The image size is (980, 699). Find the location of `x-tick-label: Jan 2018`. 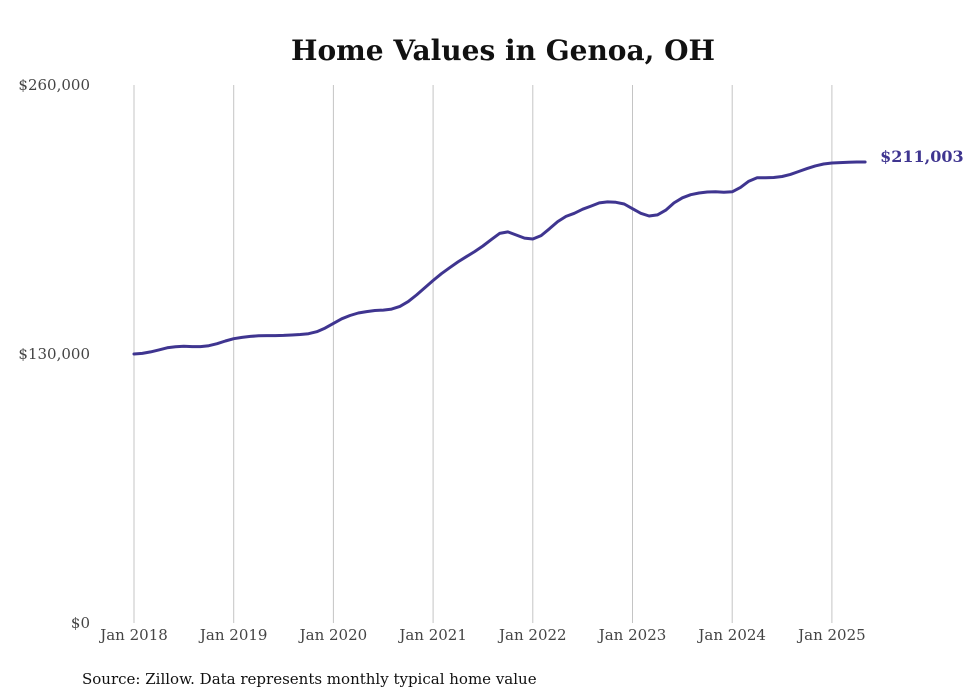

x-tick-label: Jan 2018 is located at coordinates (133, 635).